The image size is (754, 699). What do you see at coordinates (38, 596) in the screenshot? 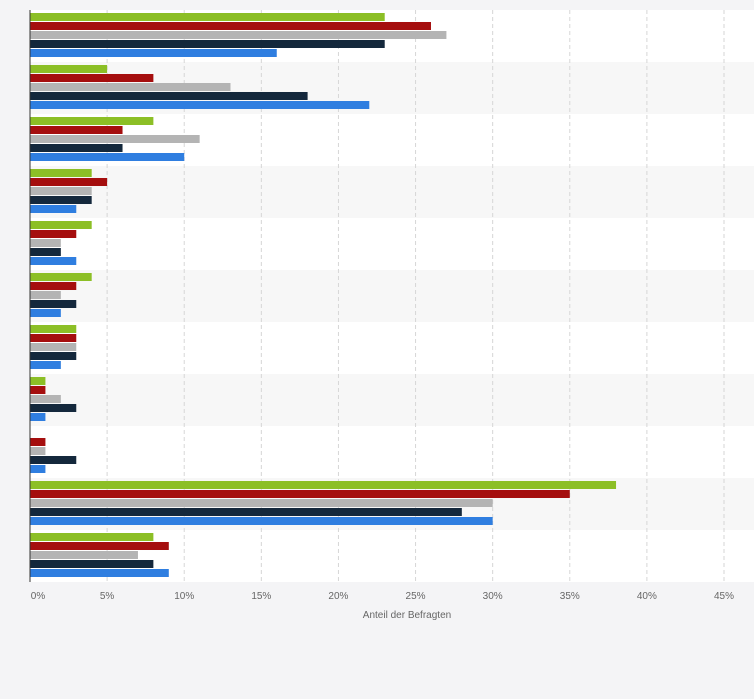
I see `x-tick-label: 0%` at bounding box center [38, 596].